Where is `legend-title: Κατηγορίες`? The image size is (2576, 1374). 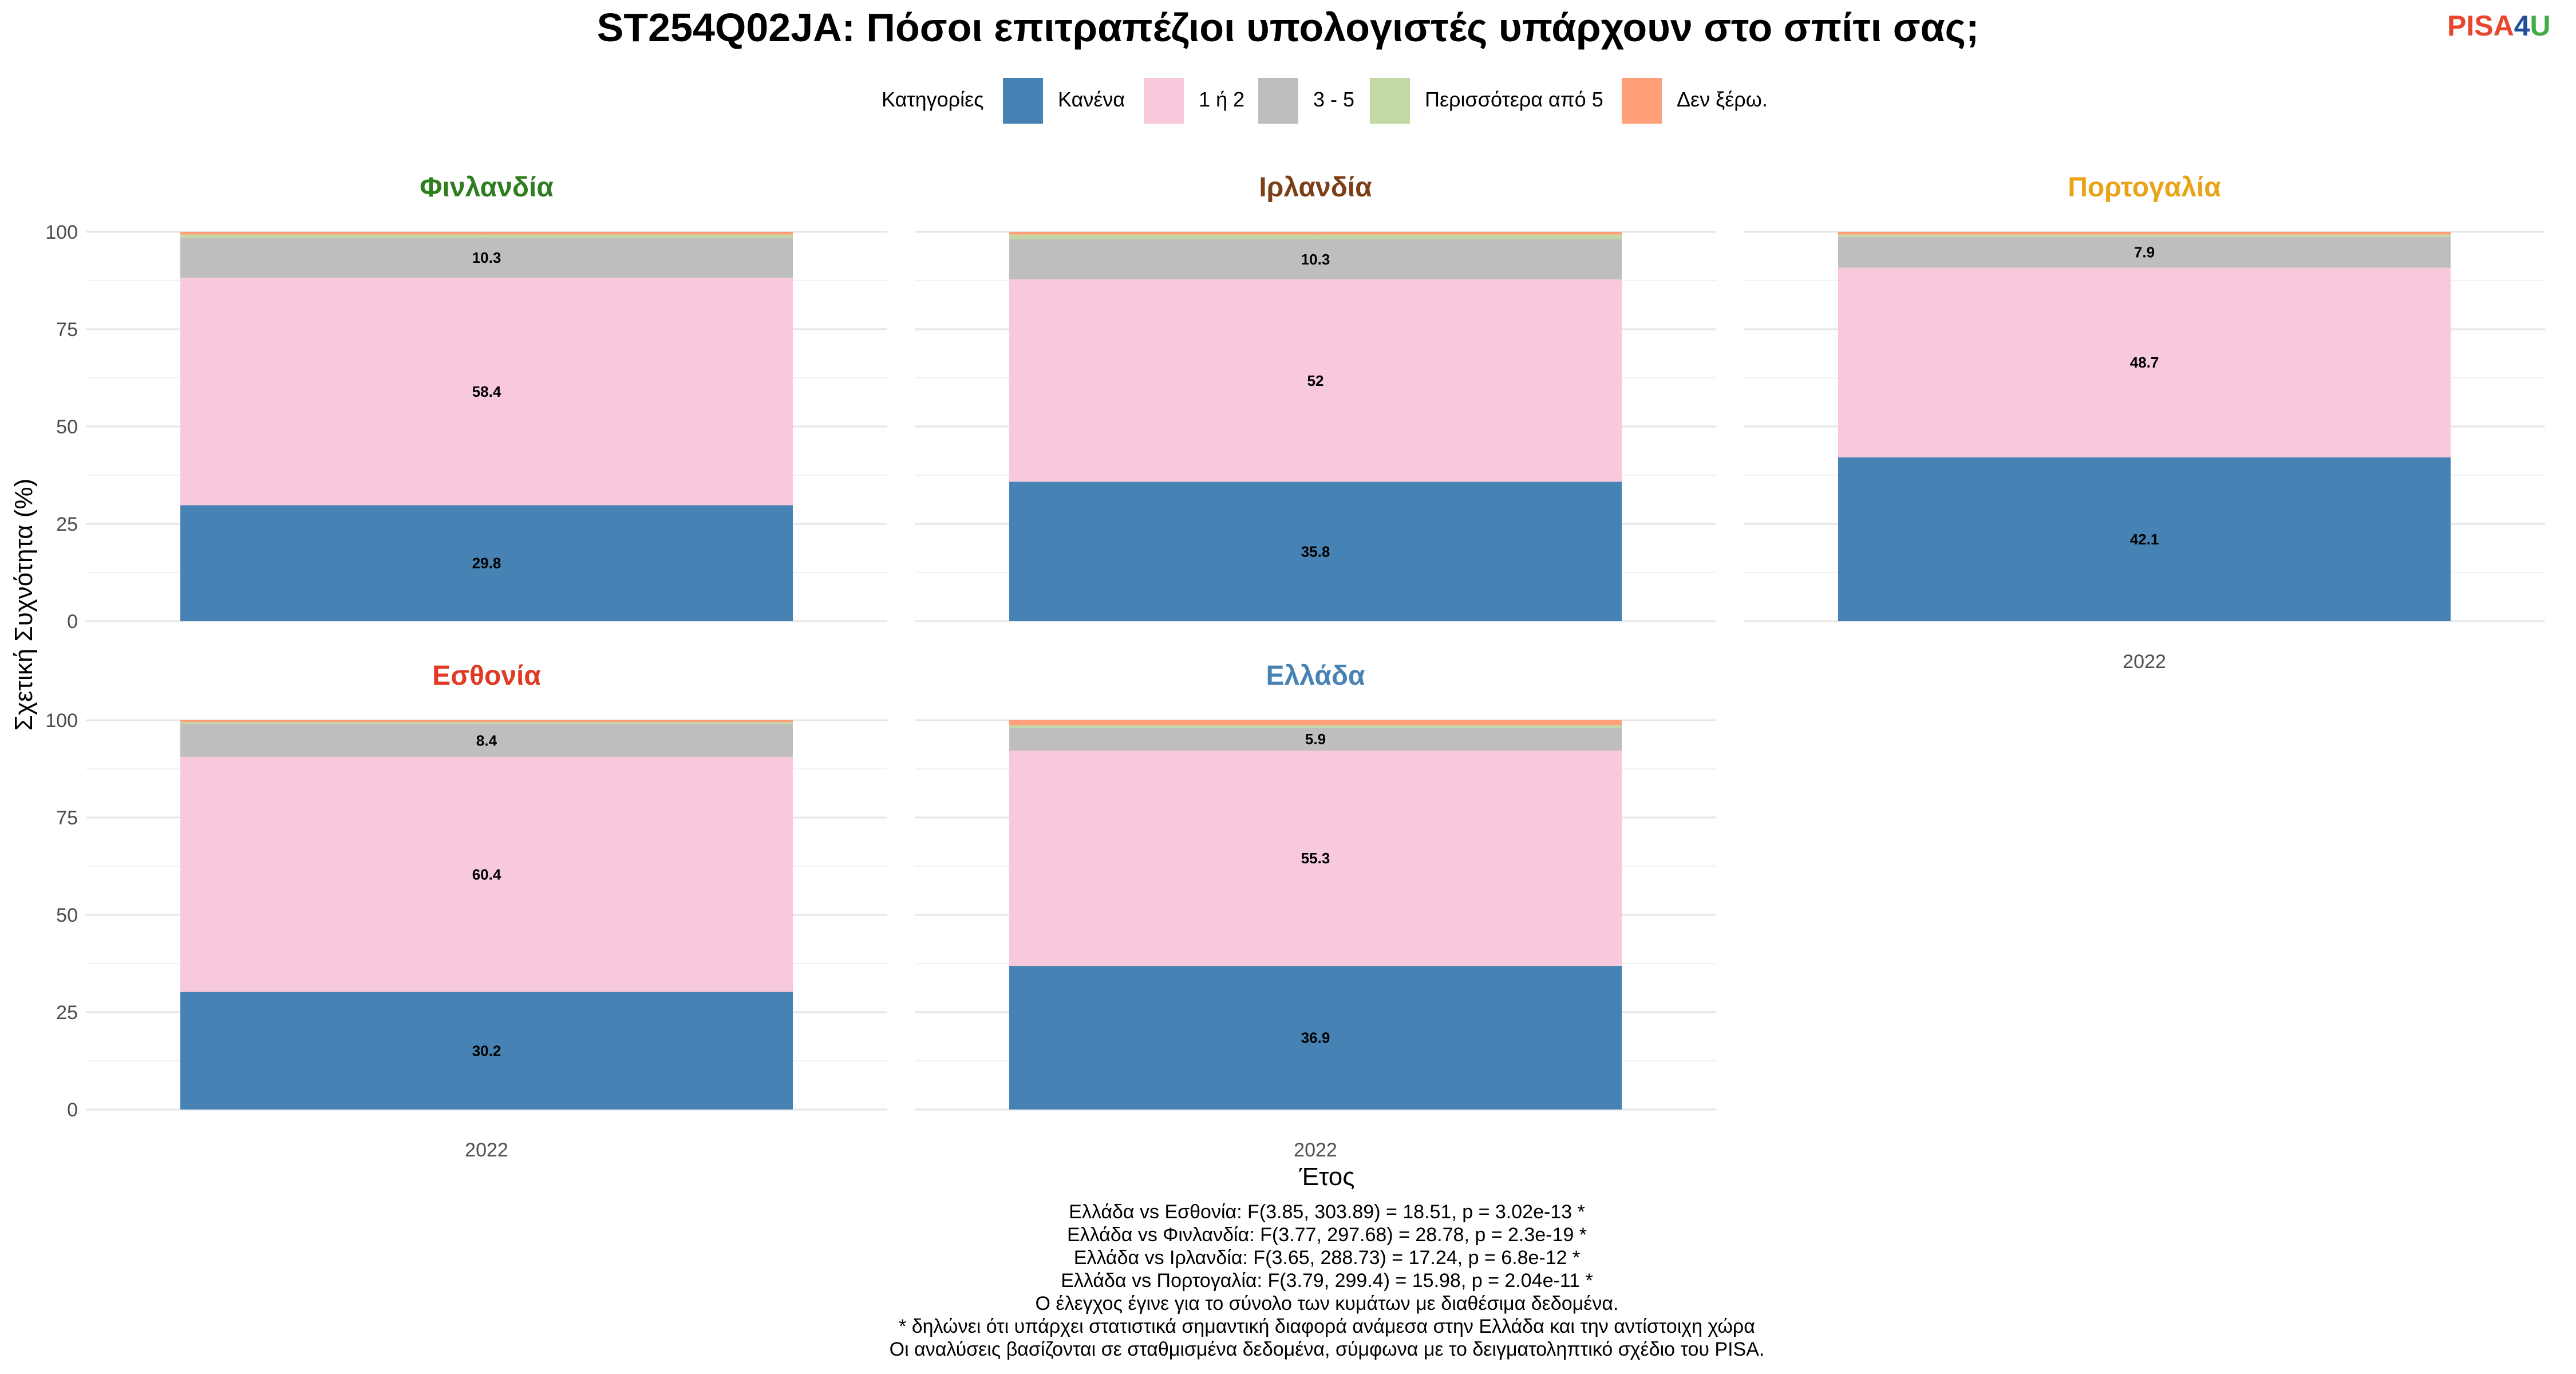
legend-title: Κατηγορίες is located at coordinates (933, 99).